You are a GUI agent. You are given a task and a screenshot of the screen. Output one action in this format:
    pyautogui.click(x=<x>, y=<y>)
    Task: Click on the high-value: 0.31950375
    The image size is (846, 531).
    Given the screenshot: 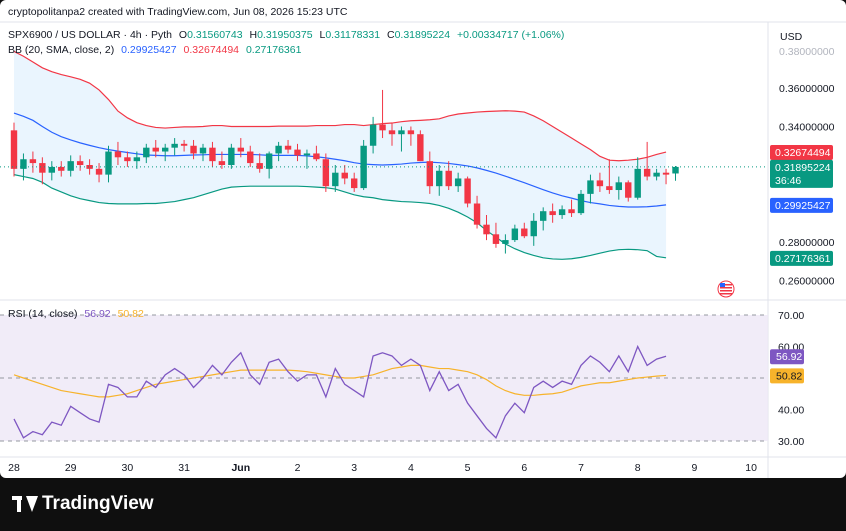 What is the action you would take?
    pyautogui.click(x=285, y=35)
    